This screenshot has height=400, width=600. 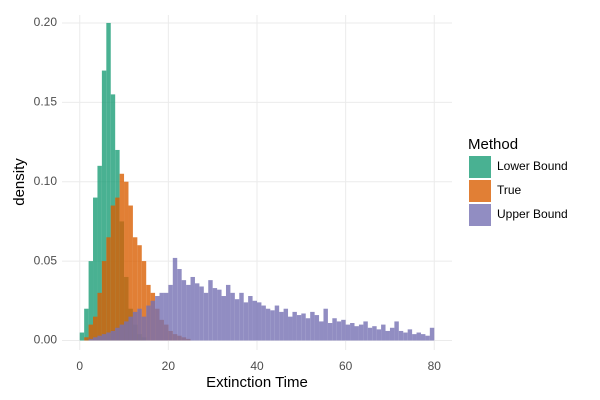 I want to click on x-axis-label: Extinction Time, so click(x=257, y=382).